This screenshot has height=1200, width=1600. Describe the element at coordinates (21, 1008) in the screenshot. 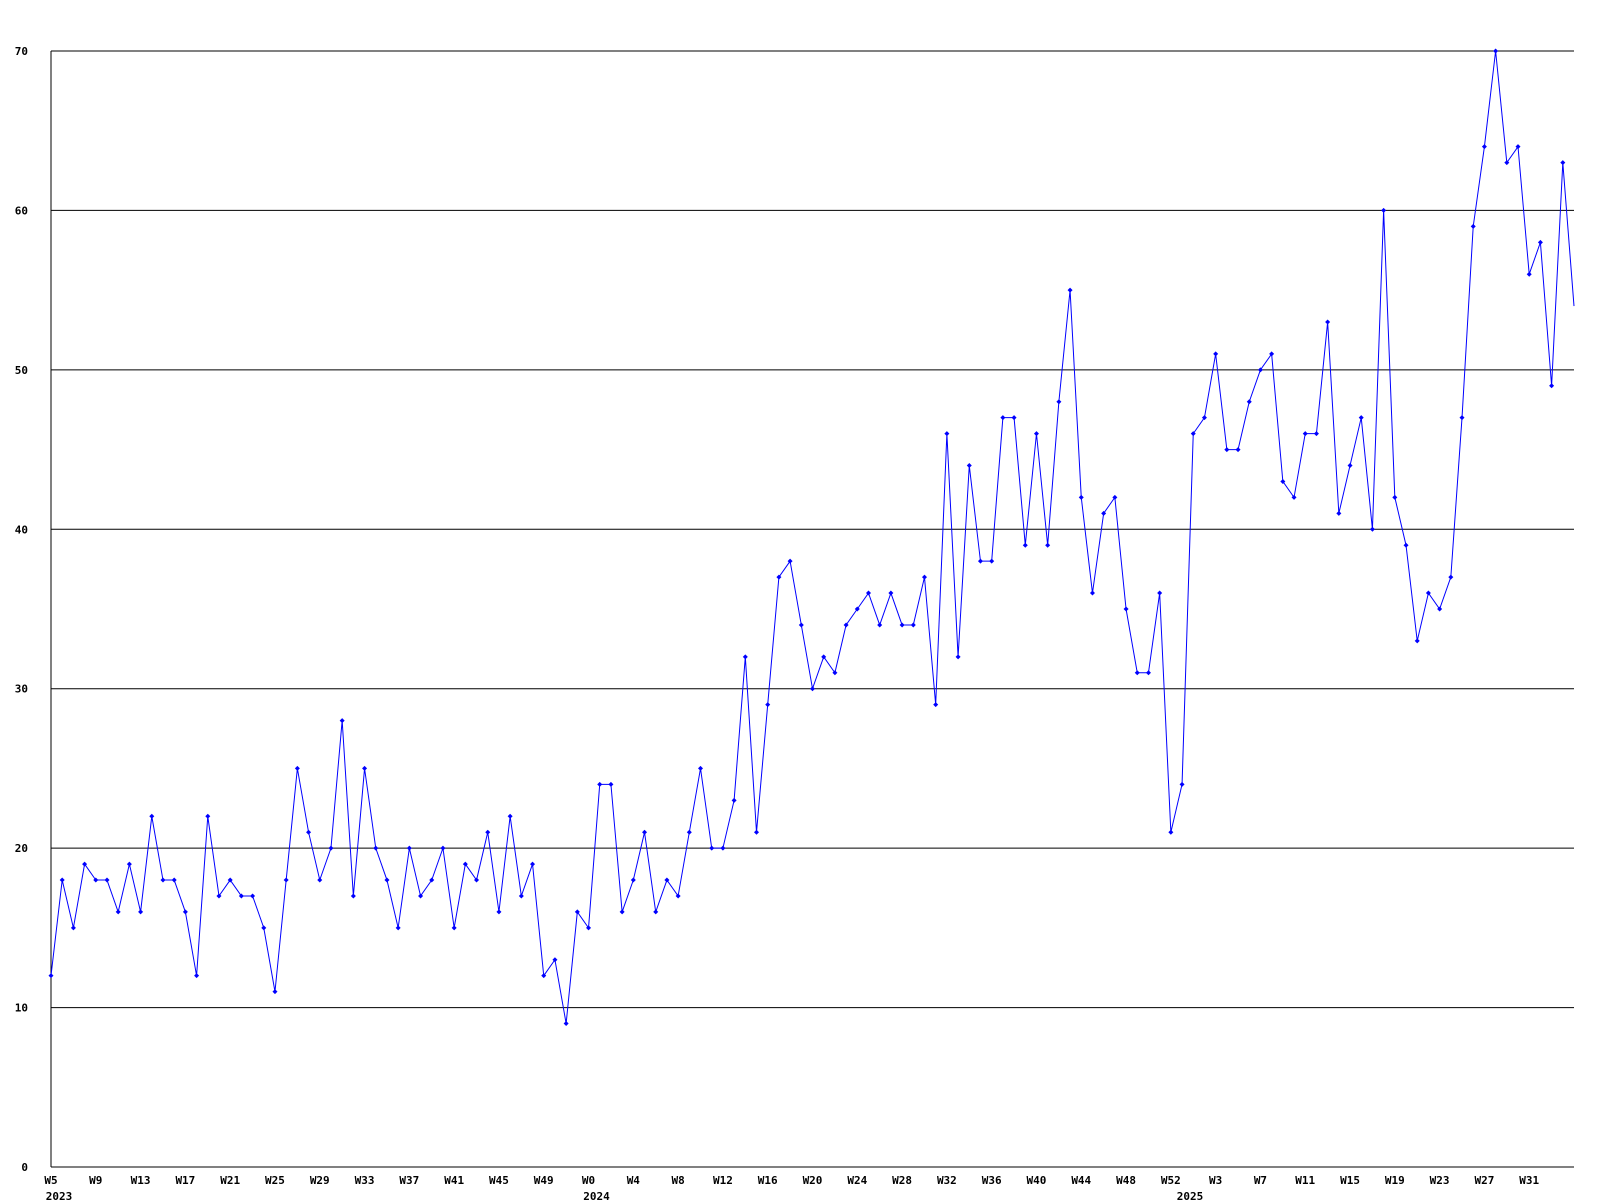

I see `y-tick-label: 10` at that location.